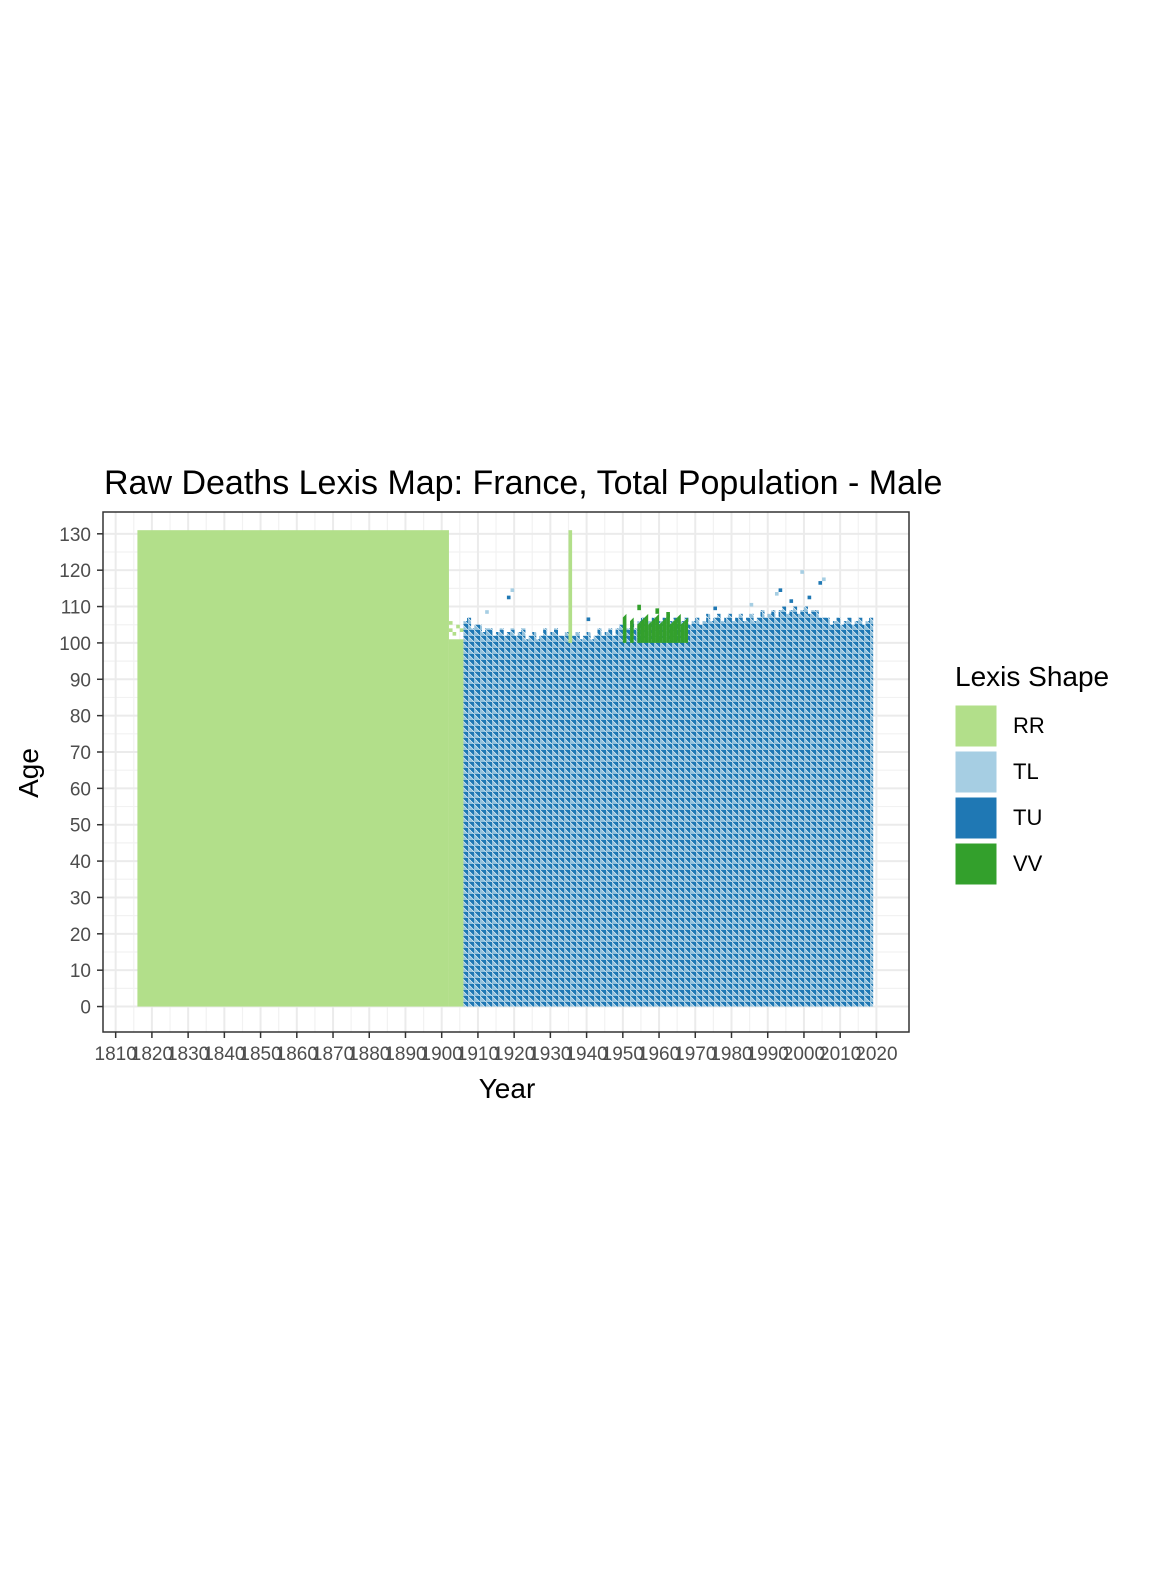 The width and height of the screenshot is (1152, 1584). Describe the element at coordinates (81, 772) in the screenshot. I see `y-axis: 0 10 20 30 40 50 60 70 80 90 100 110 120 130` at that location.